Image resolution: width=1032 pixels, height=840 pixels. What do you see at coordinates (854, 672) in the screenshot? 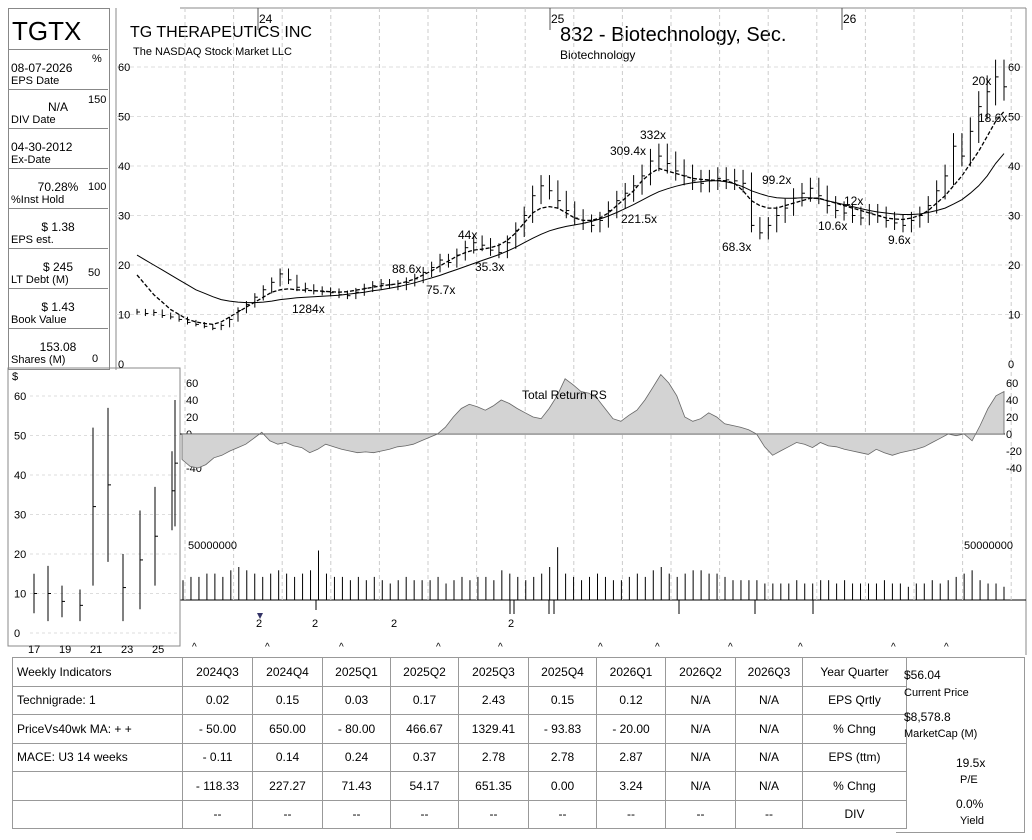
I see `metric-label: Year Quarter` at bounding box center [854, 672].